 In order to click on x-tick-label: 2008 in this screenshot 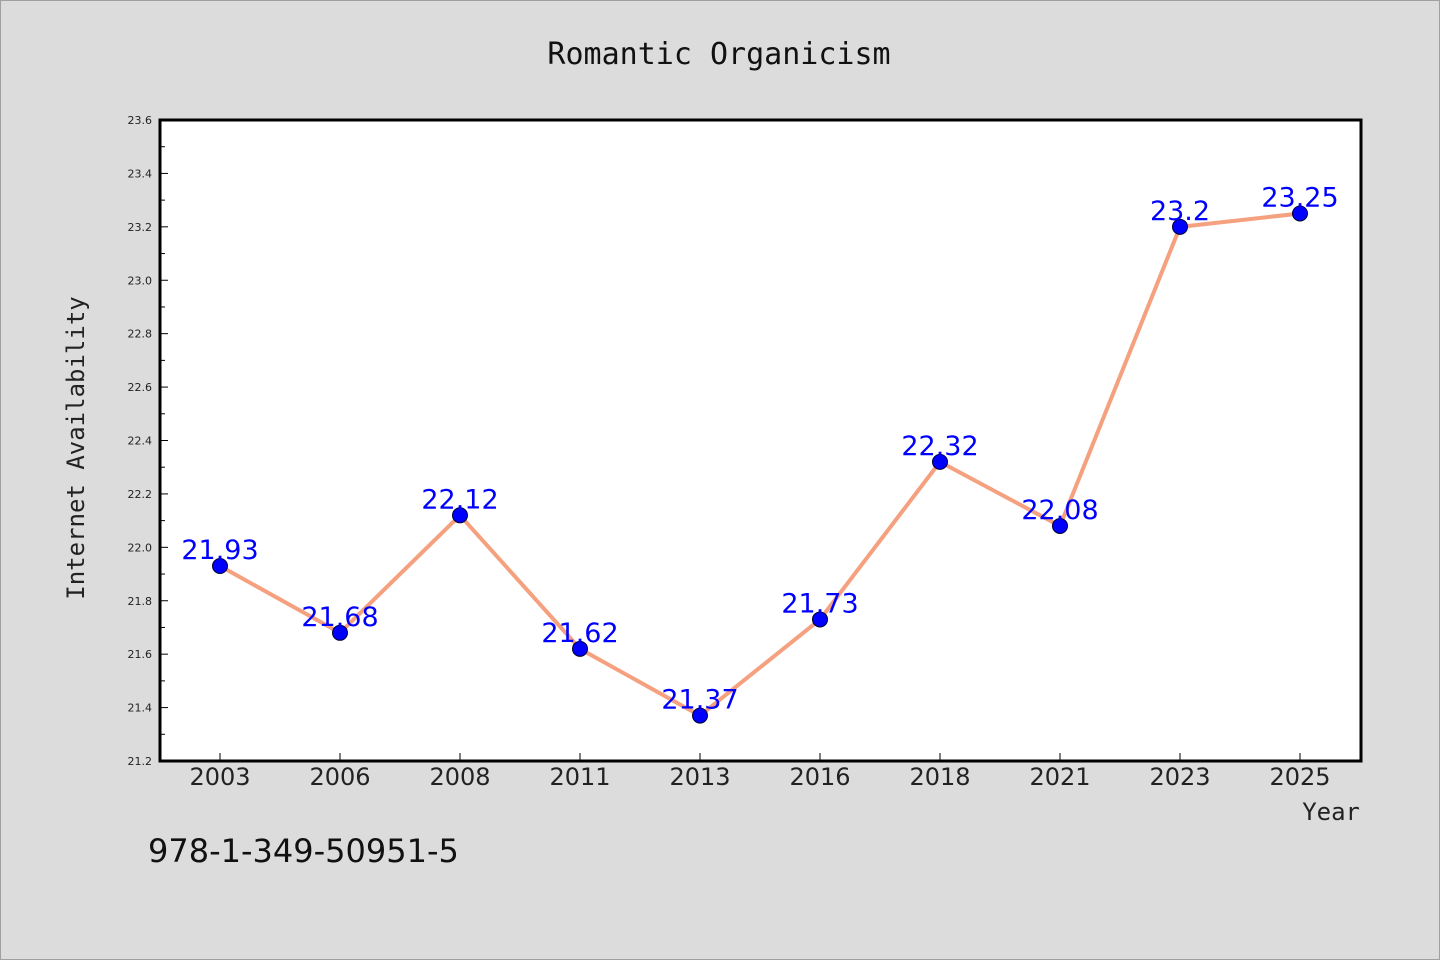, I will do `click(459, 777)`.